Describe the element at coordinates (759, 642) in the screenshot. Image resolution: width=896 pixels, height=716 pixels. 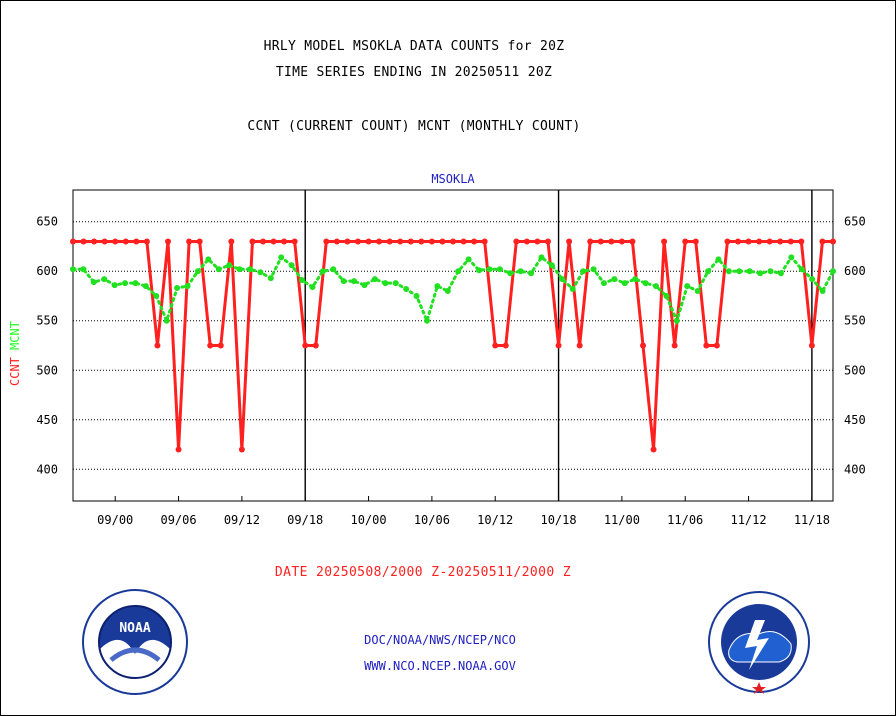
I see `nws-logo` at that location.